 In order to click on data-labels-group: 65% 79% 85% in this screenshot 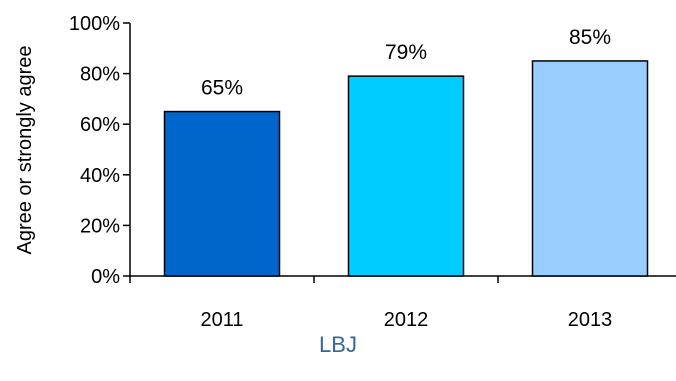, I will do `click(406, 63)`.